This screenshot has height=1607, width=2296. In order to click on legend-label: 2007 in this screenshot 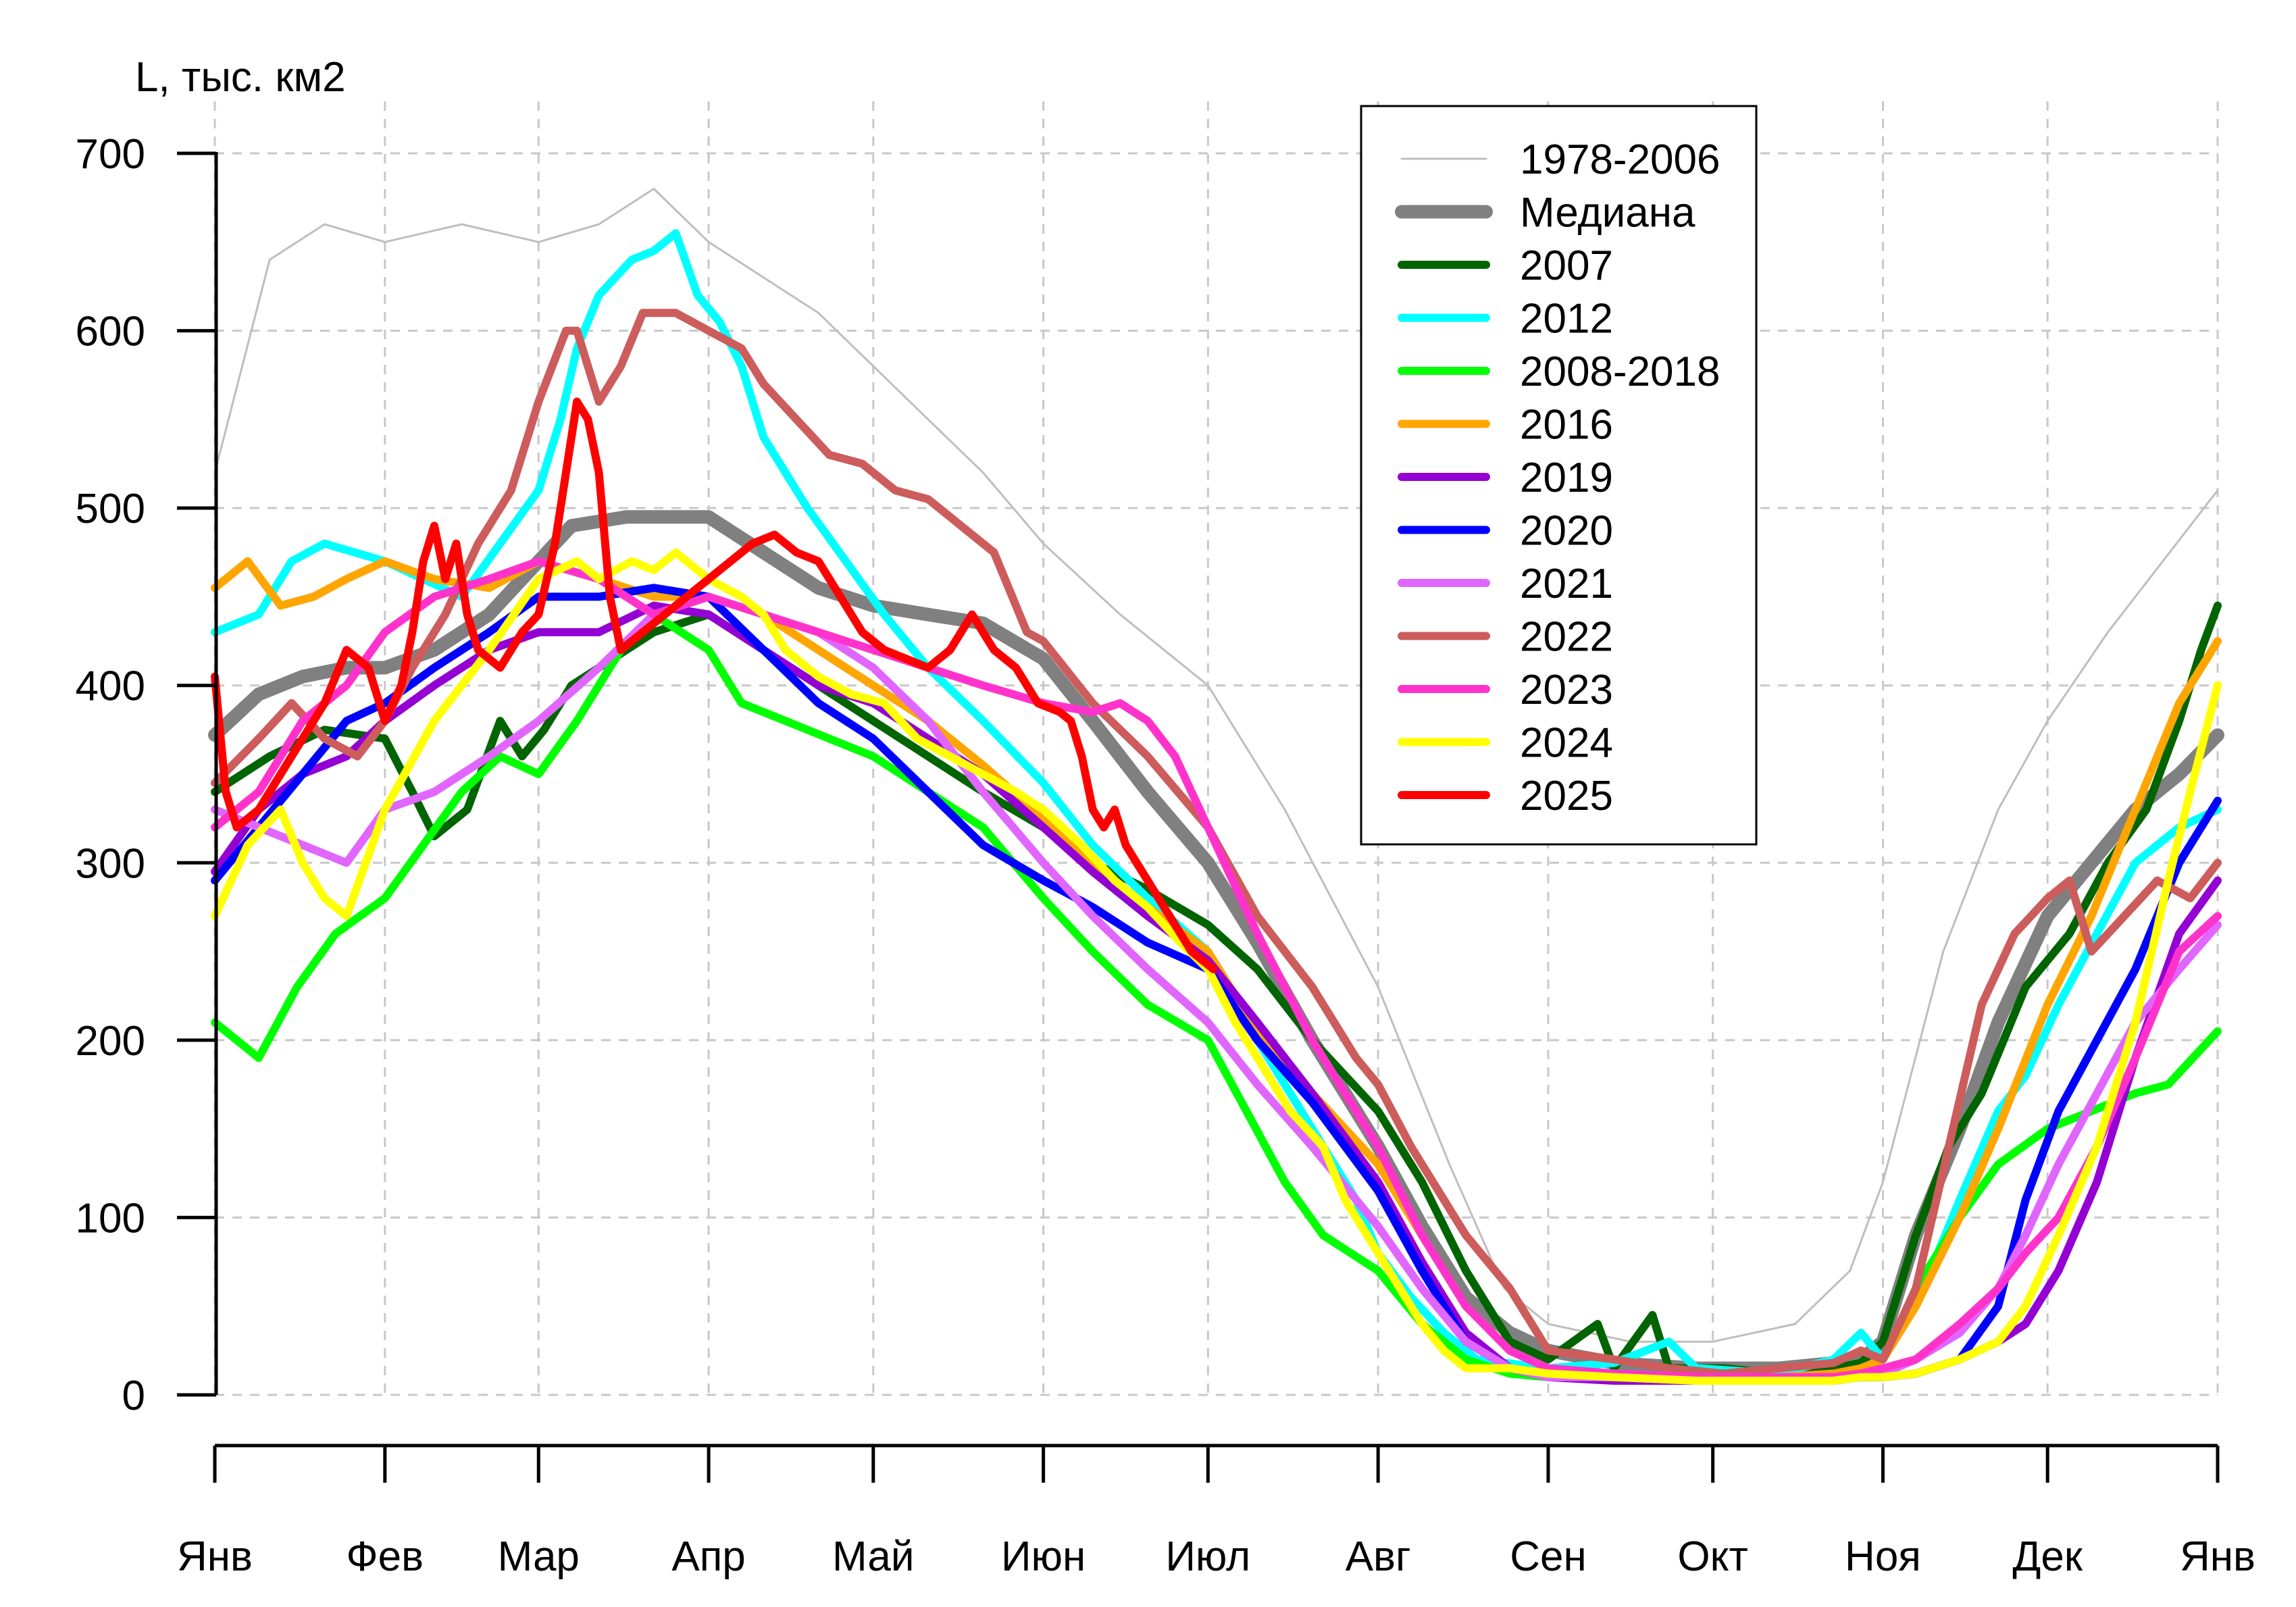, I will do `click(1566, 266)`.